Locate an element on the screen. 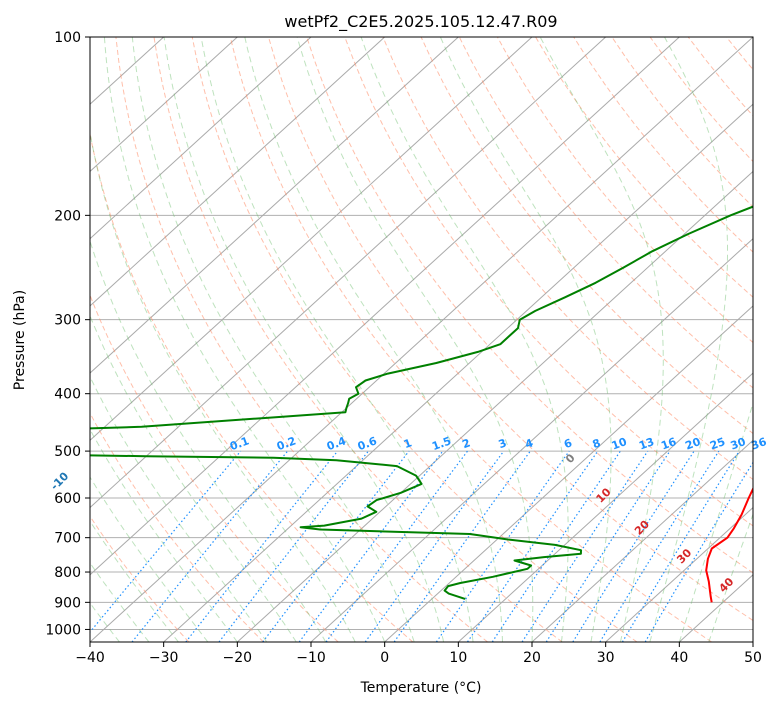 The image size is (775, 708). mixing-ratio-label: 1 is located at coordinates (408, 443).